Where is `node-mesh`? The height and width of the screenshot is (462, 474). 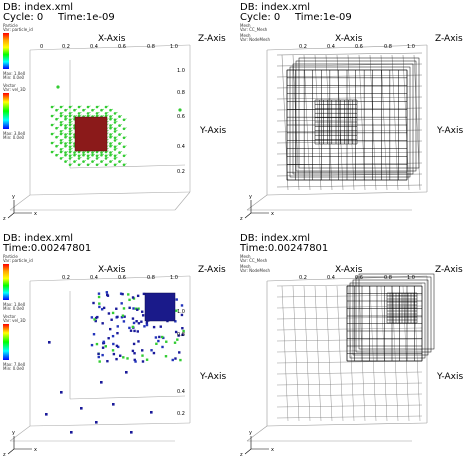
node-mesh is located at coordinates (349, 121).